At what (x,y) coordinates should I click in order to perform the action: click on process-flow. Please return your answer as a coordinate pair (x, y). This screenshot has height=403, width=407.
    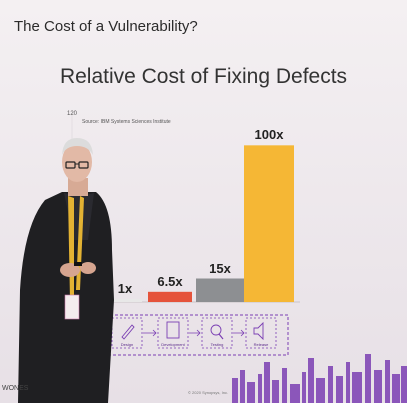
    Looking at the image, I should click on (194, 335).